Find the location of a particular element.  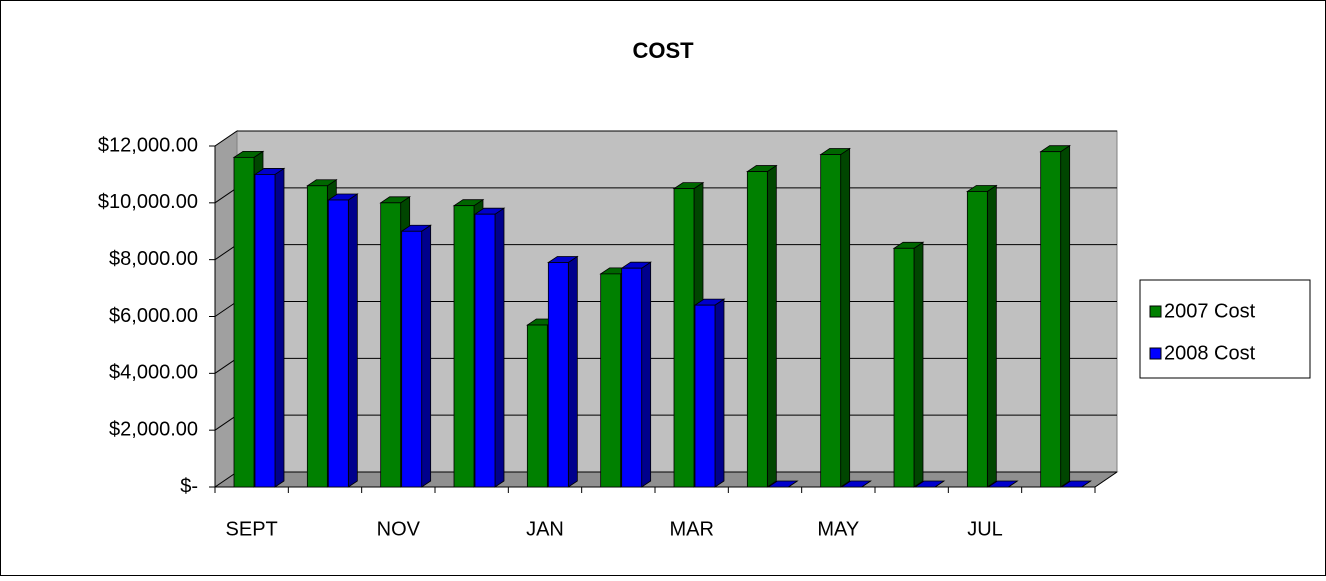

legend-label: 2007 Cost is located at coordinates (1210, 311).